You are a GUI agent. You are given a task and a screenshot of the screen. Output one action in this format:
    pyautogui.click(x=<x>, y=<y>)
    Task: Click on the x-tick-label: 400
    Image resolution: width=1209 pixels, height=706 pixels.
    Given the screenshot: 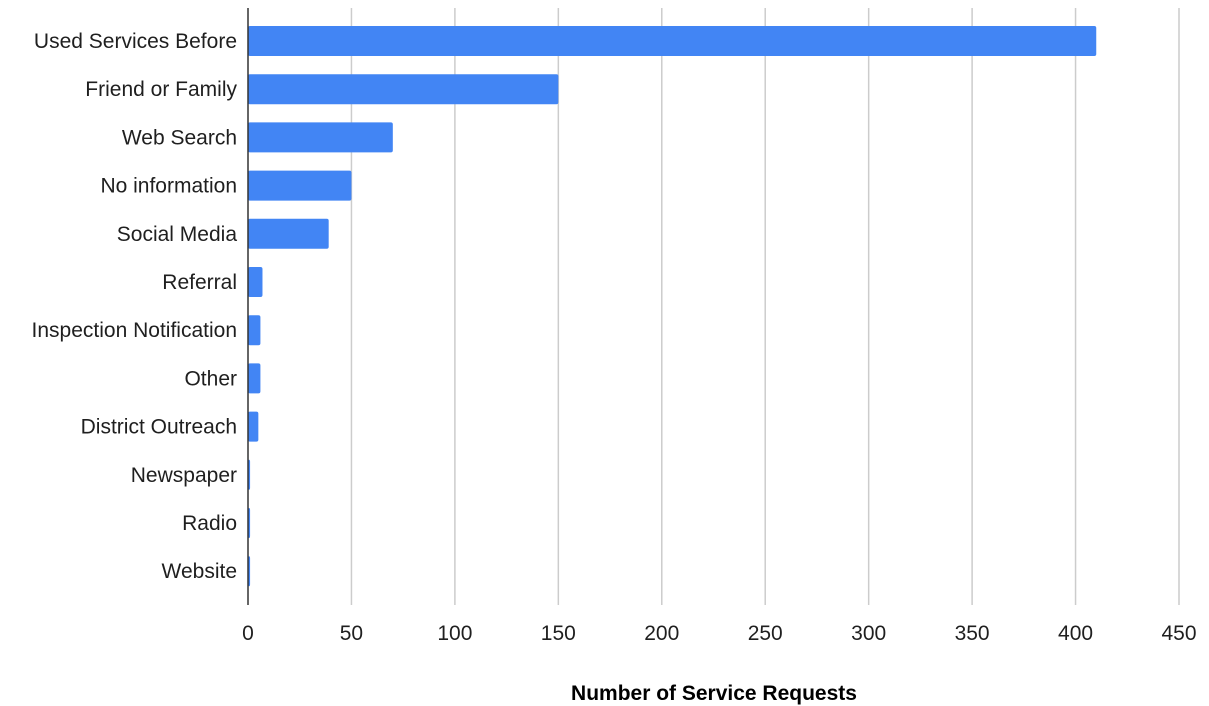 What is the action you would take?
    pyautogui.click(x=1075, y=633)
    